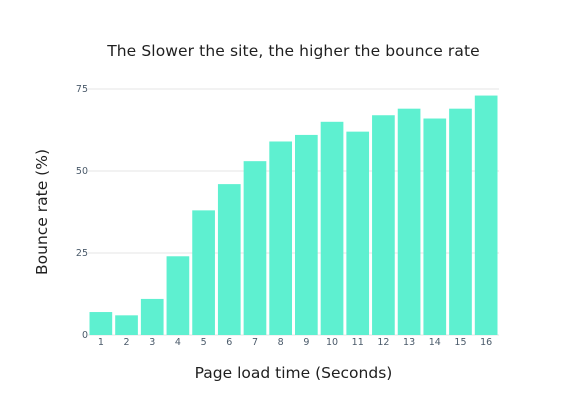 The image size is (587, 416). I want to click on x-tick-label: 11, so click(358, 342).